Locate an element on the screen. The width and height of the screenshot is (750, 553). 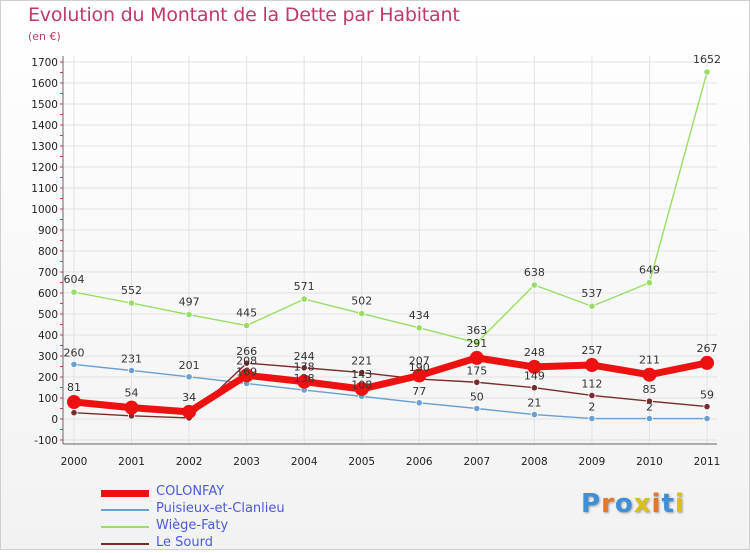
data-label: 59 is located at coordinates (707, 395).